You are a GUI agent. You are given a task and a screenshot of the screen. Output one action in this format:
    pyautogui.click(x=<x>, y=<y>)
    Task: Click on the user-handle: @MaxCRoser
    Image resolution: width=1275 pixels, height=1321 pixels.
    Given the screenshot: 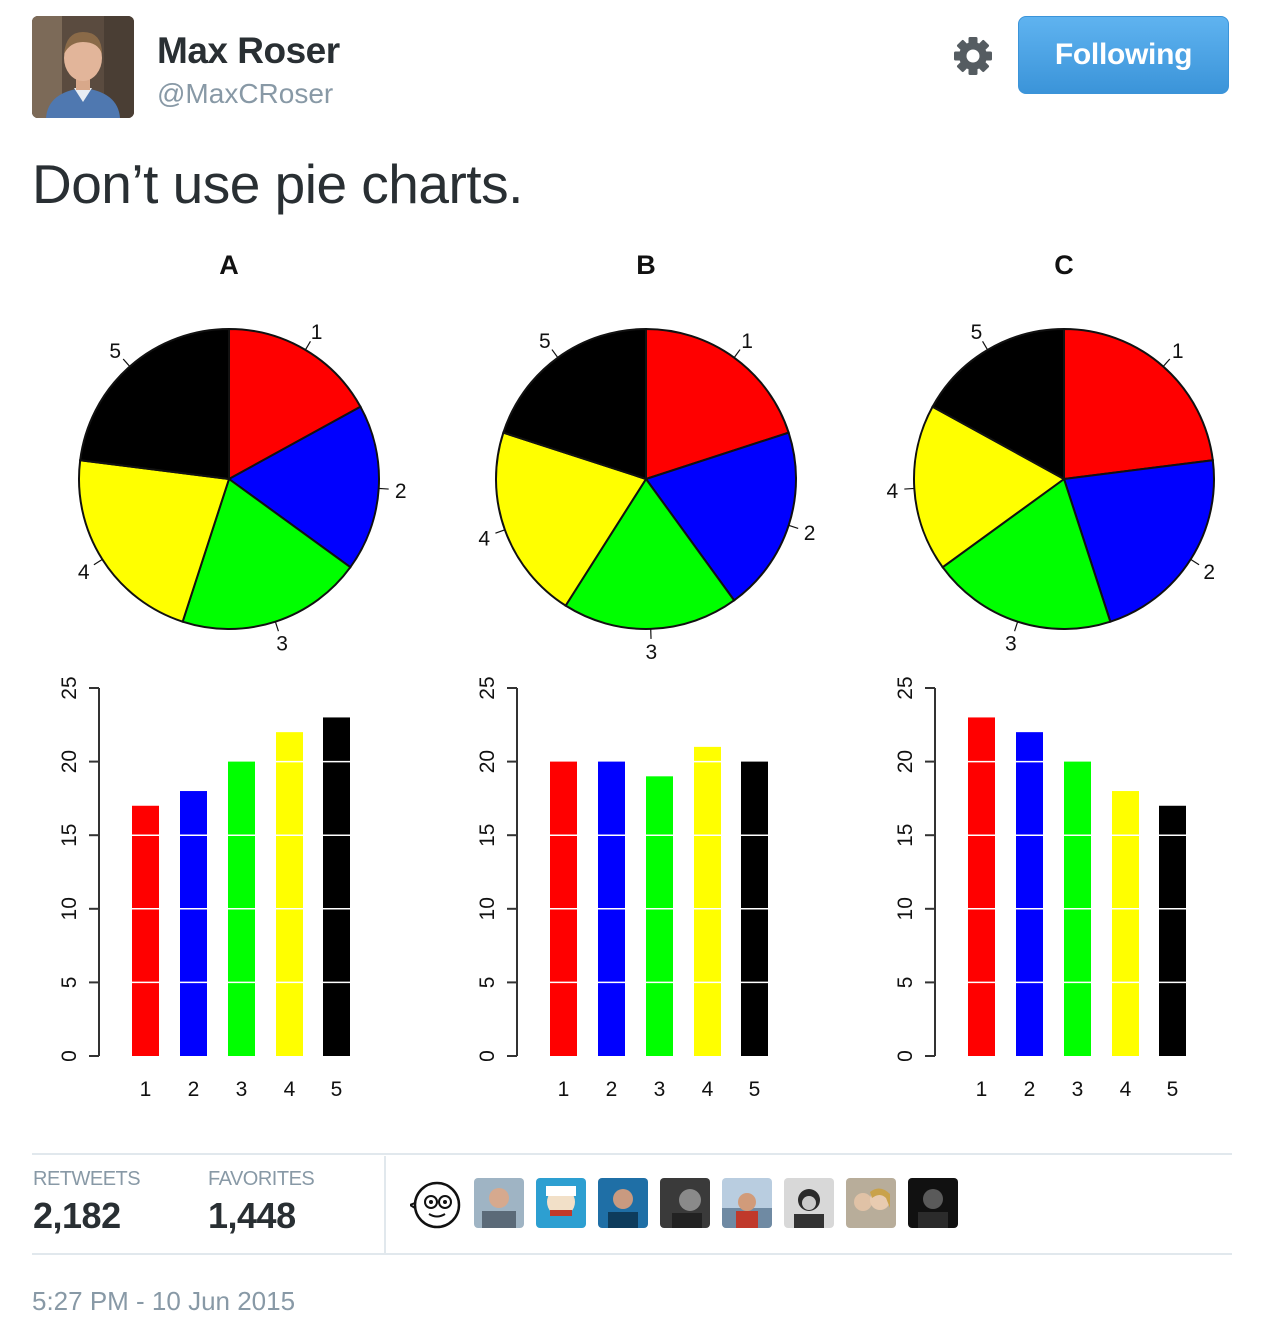 What is the action you would take?
    pyautogui.click(x=245, y=93)
    